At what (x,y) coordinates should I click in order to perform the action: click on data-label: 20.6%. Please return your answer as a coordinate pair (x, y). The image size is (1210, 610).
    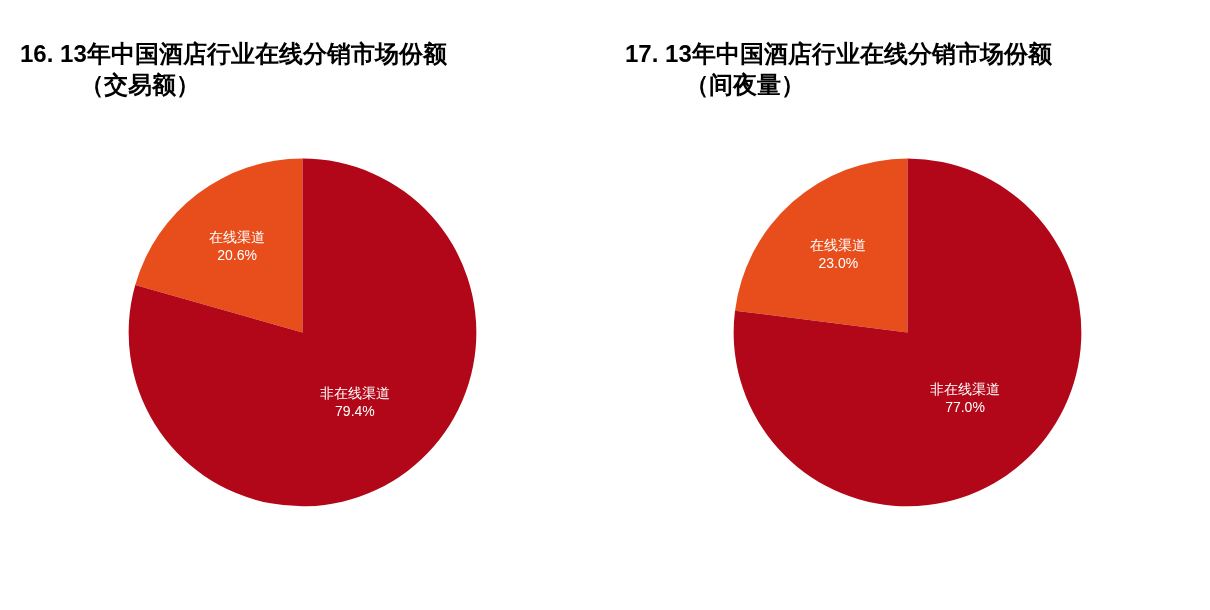
    Looking at the image, I should click on (237, 255).